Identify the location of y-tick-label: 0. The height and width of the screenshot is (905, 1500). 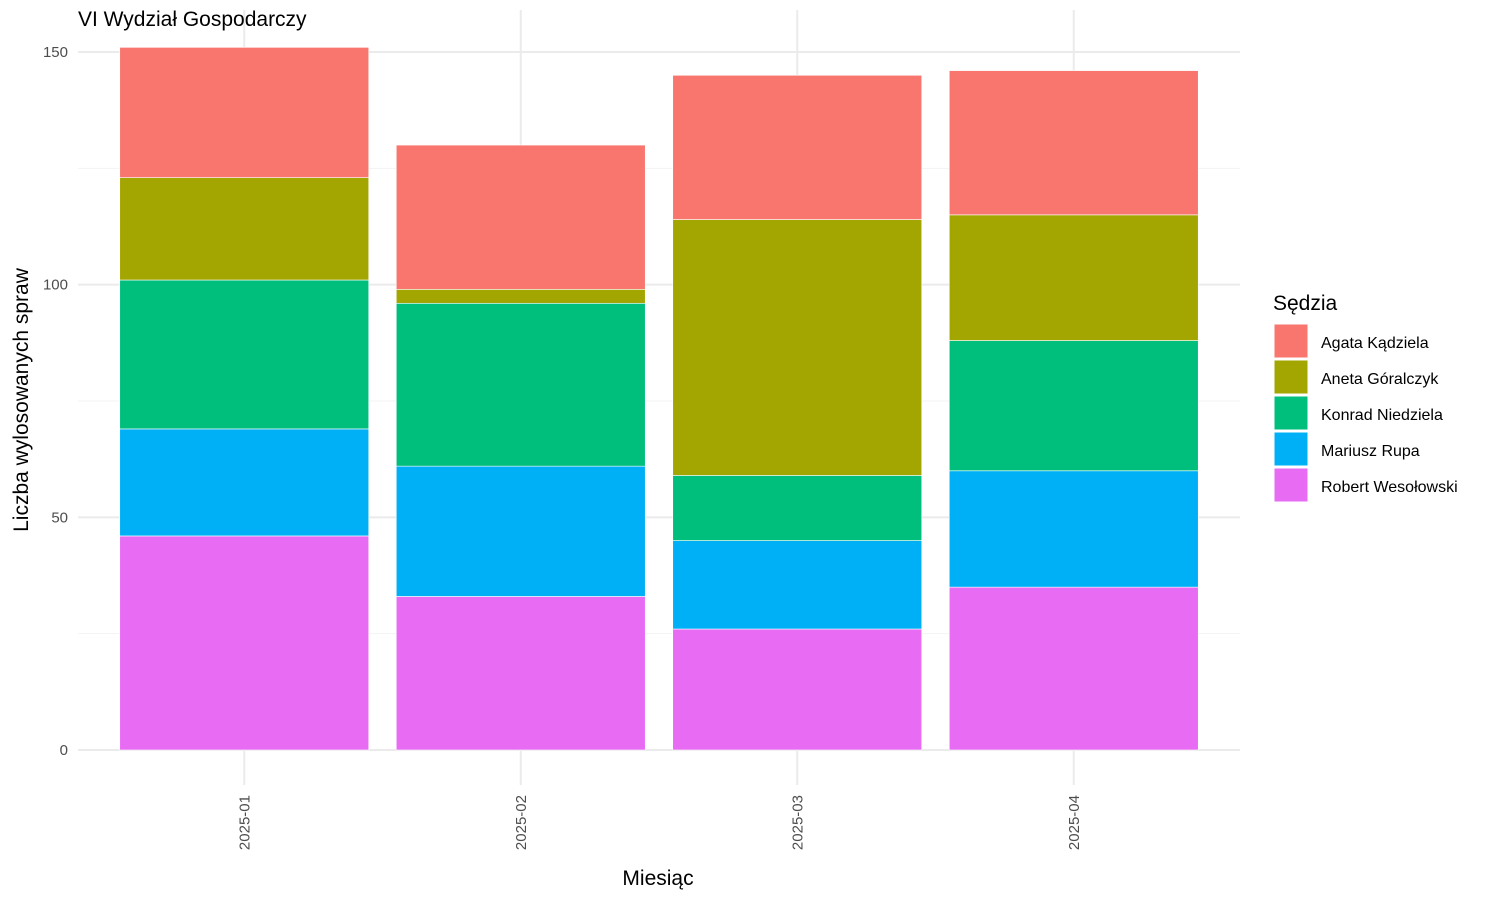
(64, 750).